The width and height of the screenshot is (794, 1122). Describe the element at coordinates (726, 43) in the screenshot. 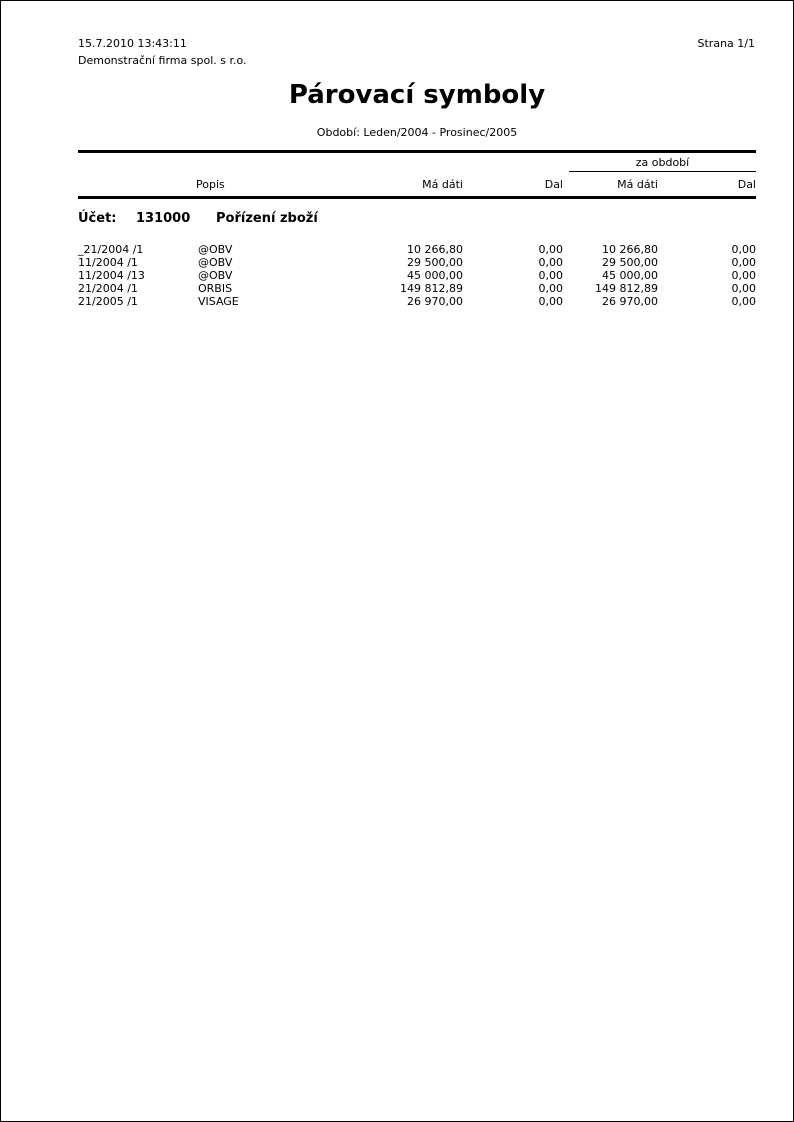

I see `page-number: Strana 1/1` at that location.